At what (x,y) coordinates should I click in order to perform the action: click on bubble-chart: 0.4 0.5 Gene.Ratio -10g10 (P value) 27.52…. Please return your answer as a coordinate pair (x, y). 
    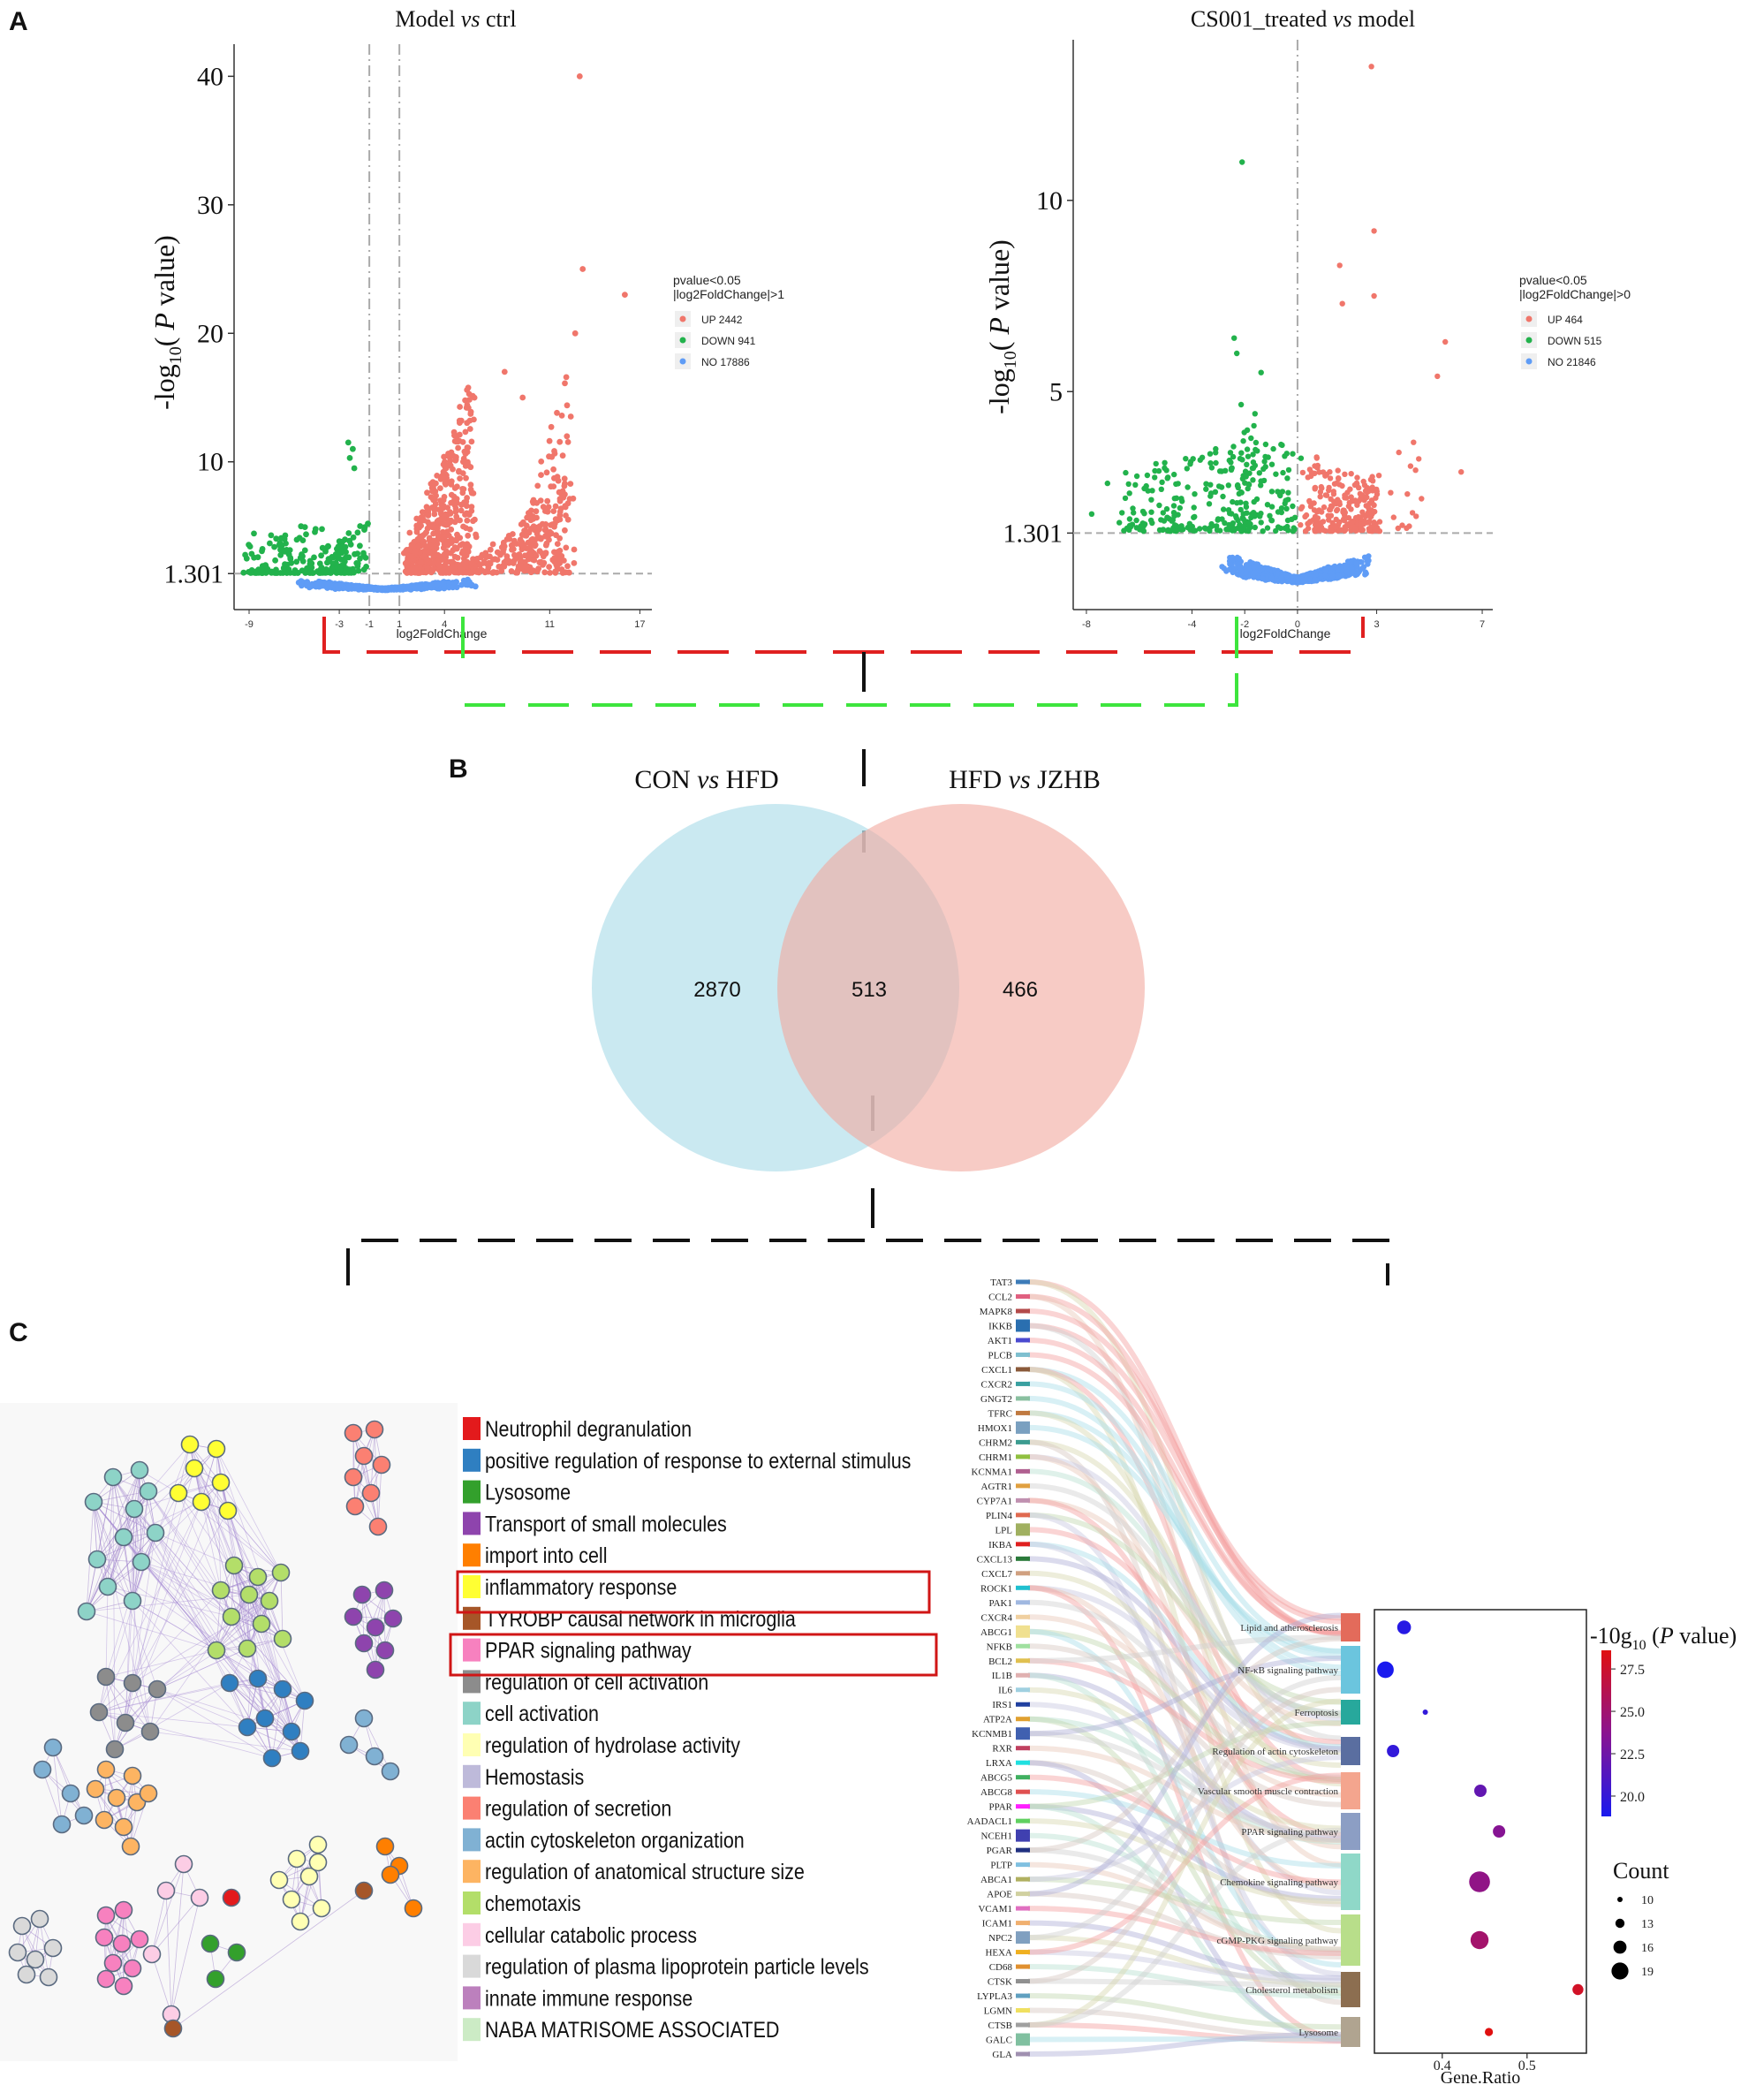
    Looking at the image, I should click on (1556, 1848).